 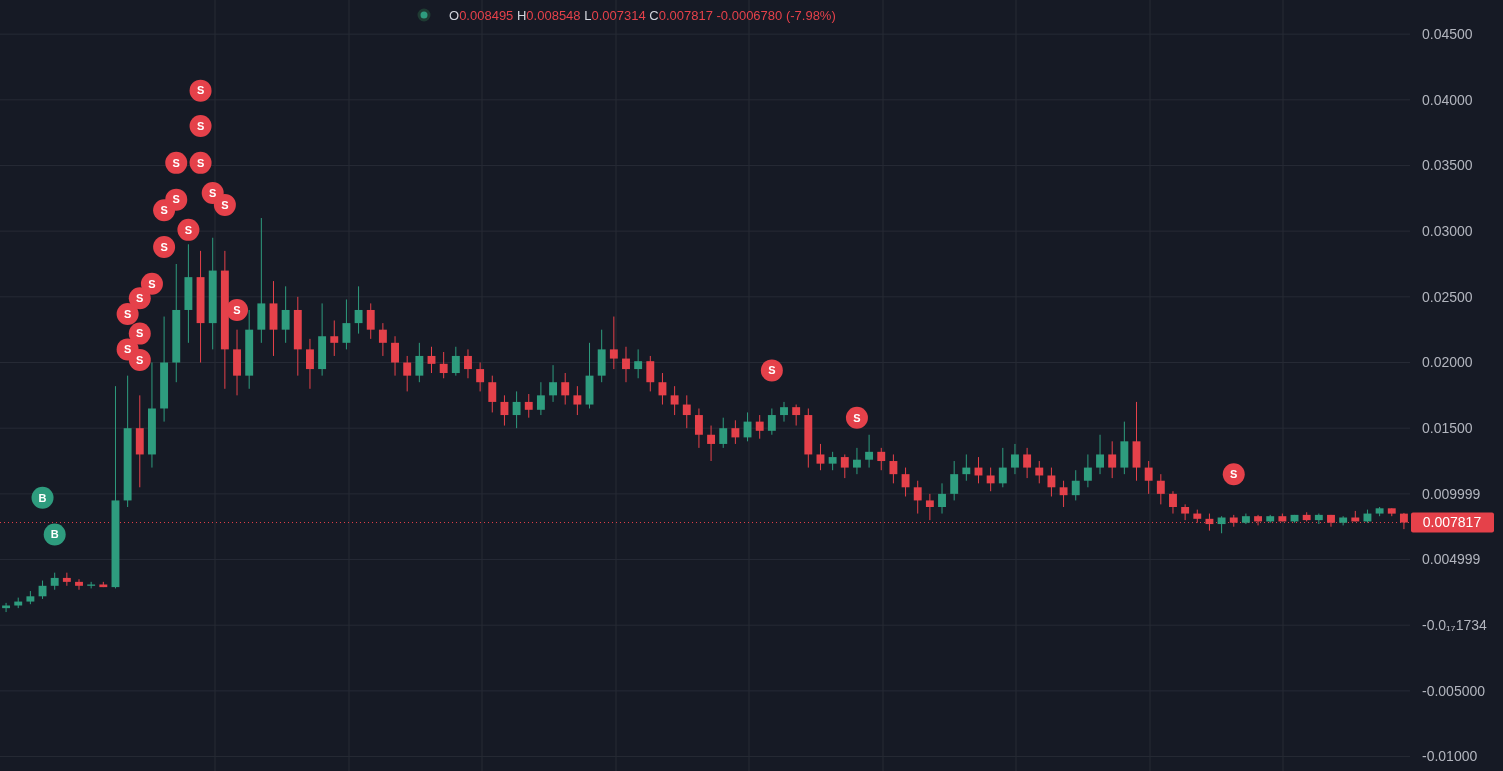 What do you see at coordinates (1451, 559) in the screenshot?
I see `y-tick-label: 0.004999` at bounding box center [1451, 559].